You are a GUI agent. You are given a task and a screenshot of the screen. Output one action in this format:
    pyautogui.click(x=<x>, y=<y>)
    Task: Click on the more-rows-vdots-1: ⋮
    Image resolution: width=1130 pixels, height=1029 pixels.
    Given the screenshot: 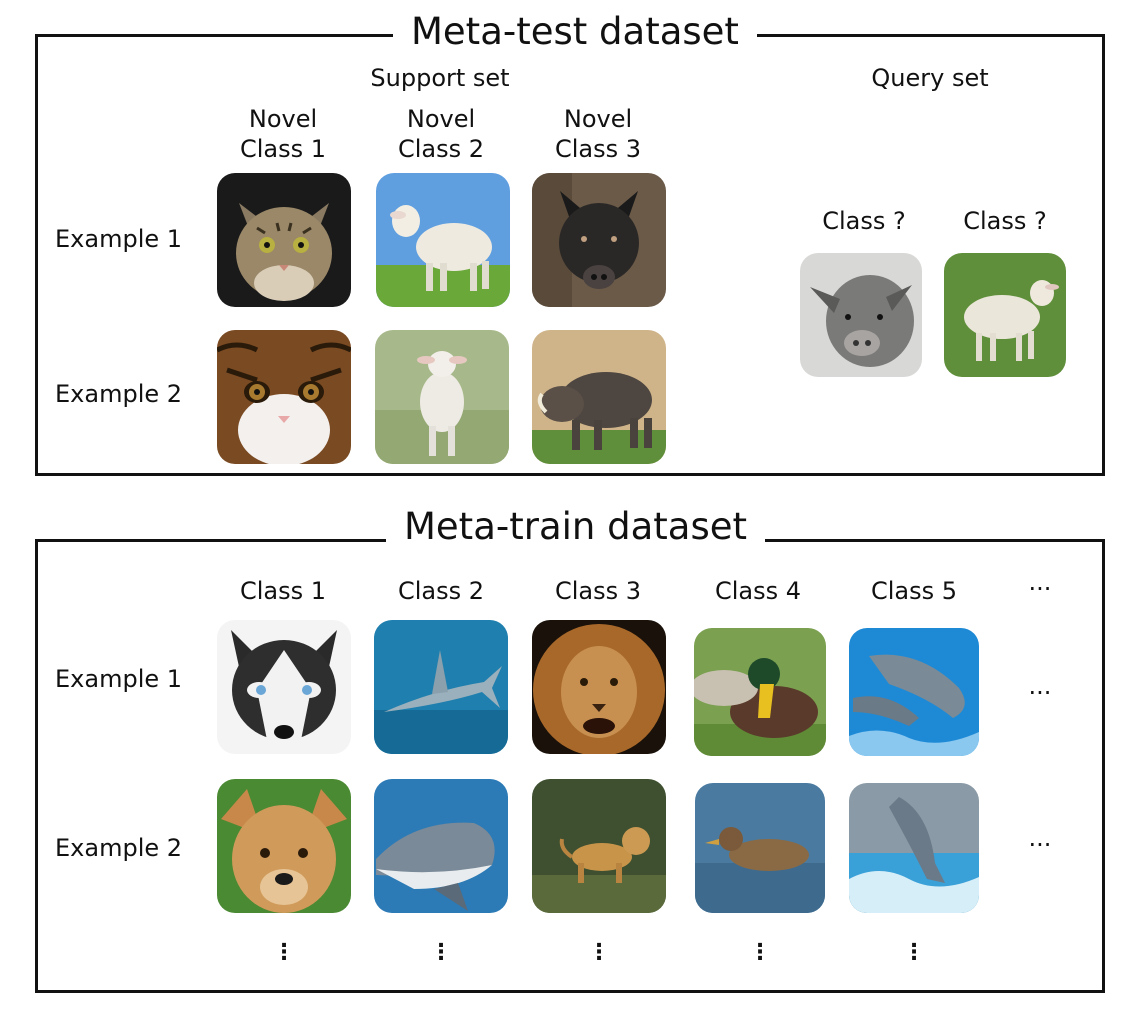 What is the action you would take?
    pyautogui.click(x=284, y=952)
    